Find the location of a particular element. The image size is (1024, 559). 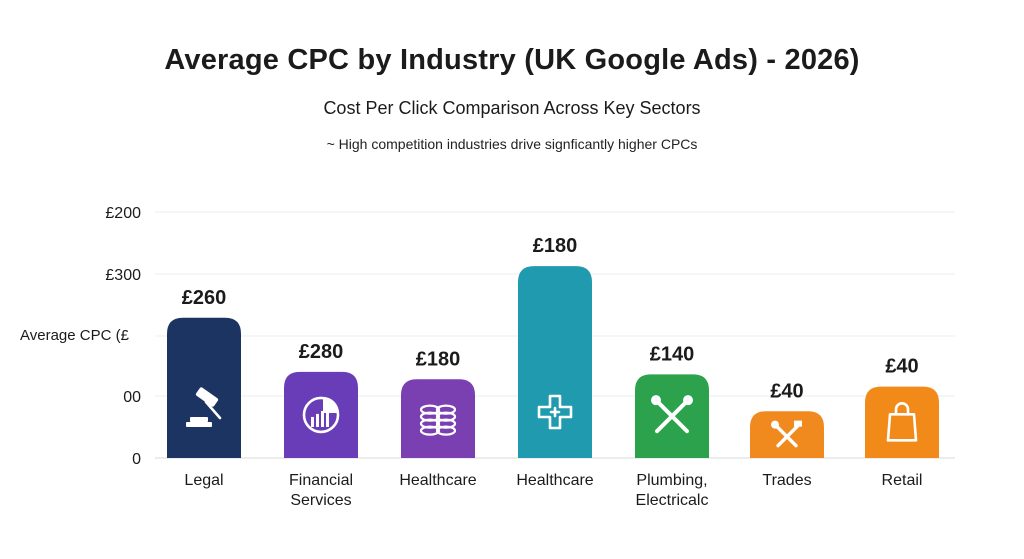

shopping-bag-icon is located at coordinates (902, 422).